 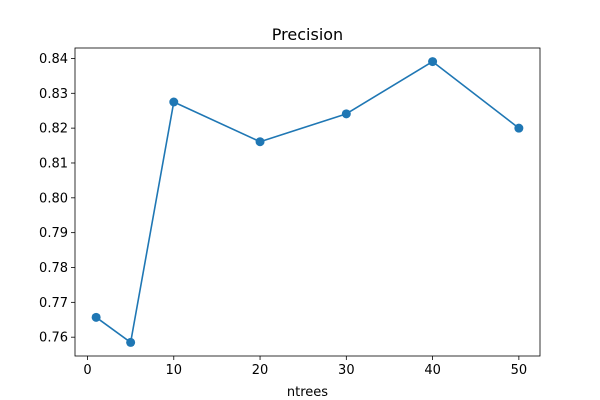 What do you see at coordinates (307, 392) in the screenshot?
I see `x-axis-label: ntrees` at bounding box center [307, 392].